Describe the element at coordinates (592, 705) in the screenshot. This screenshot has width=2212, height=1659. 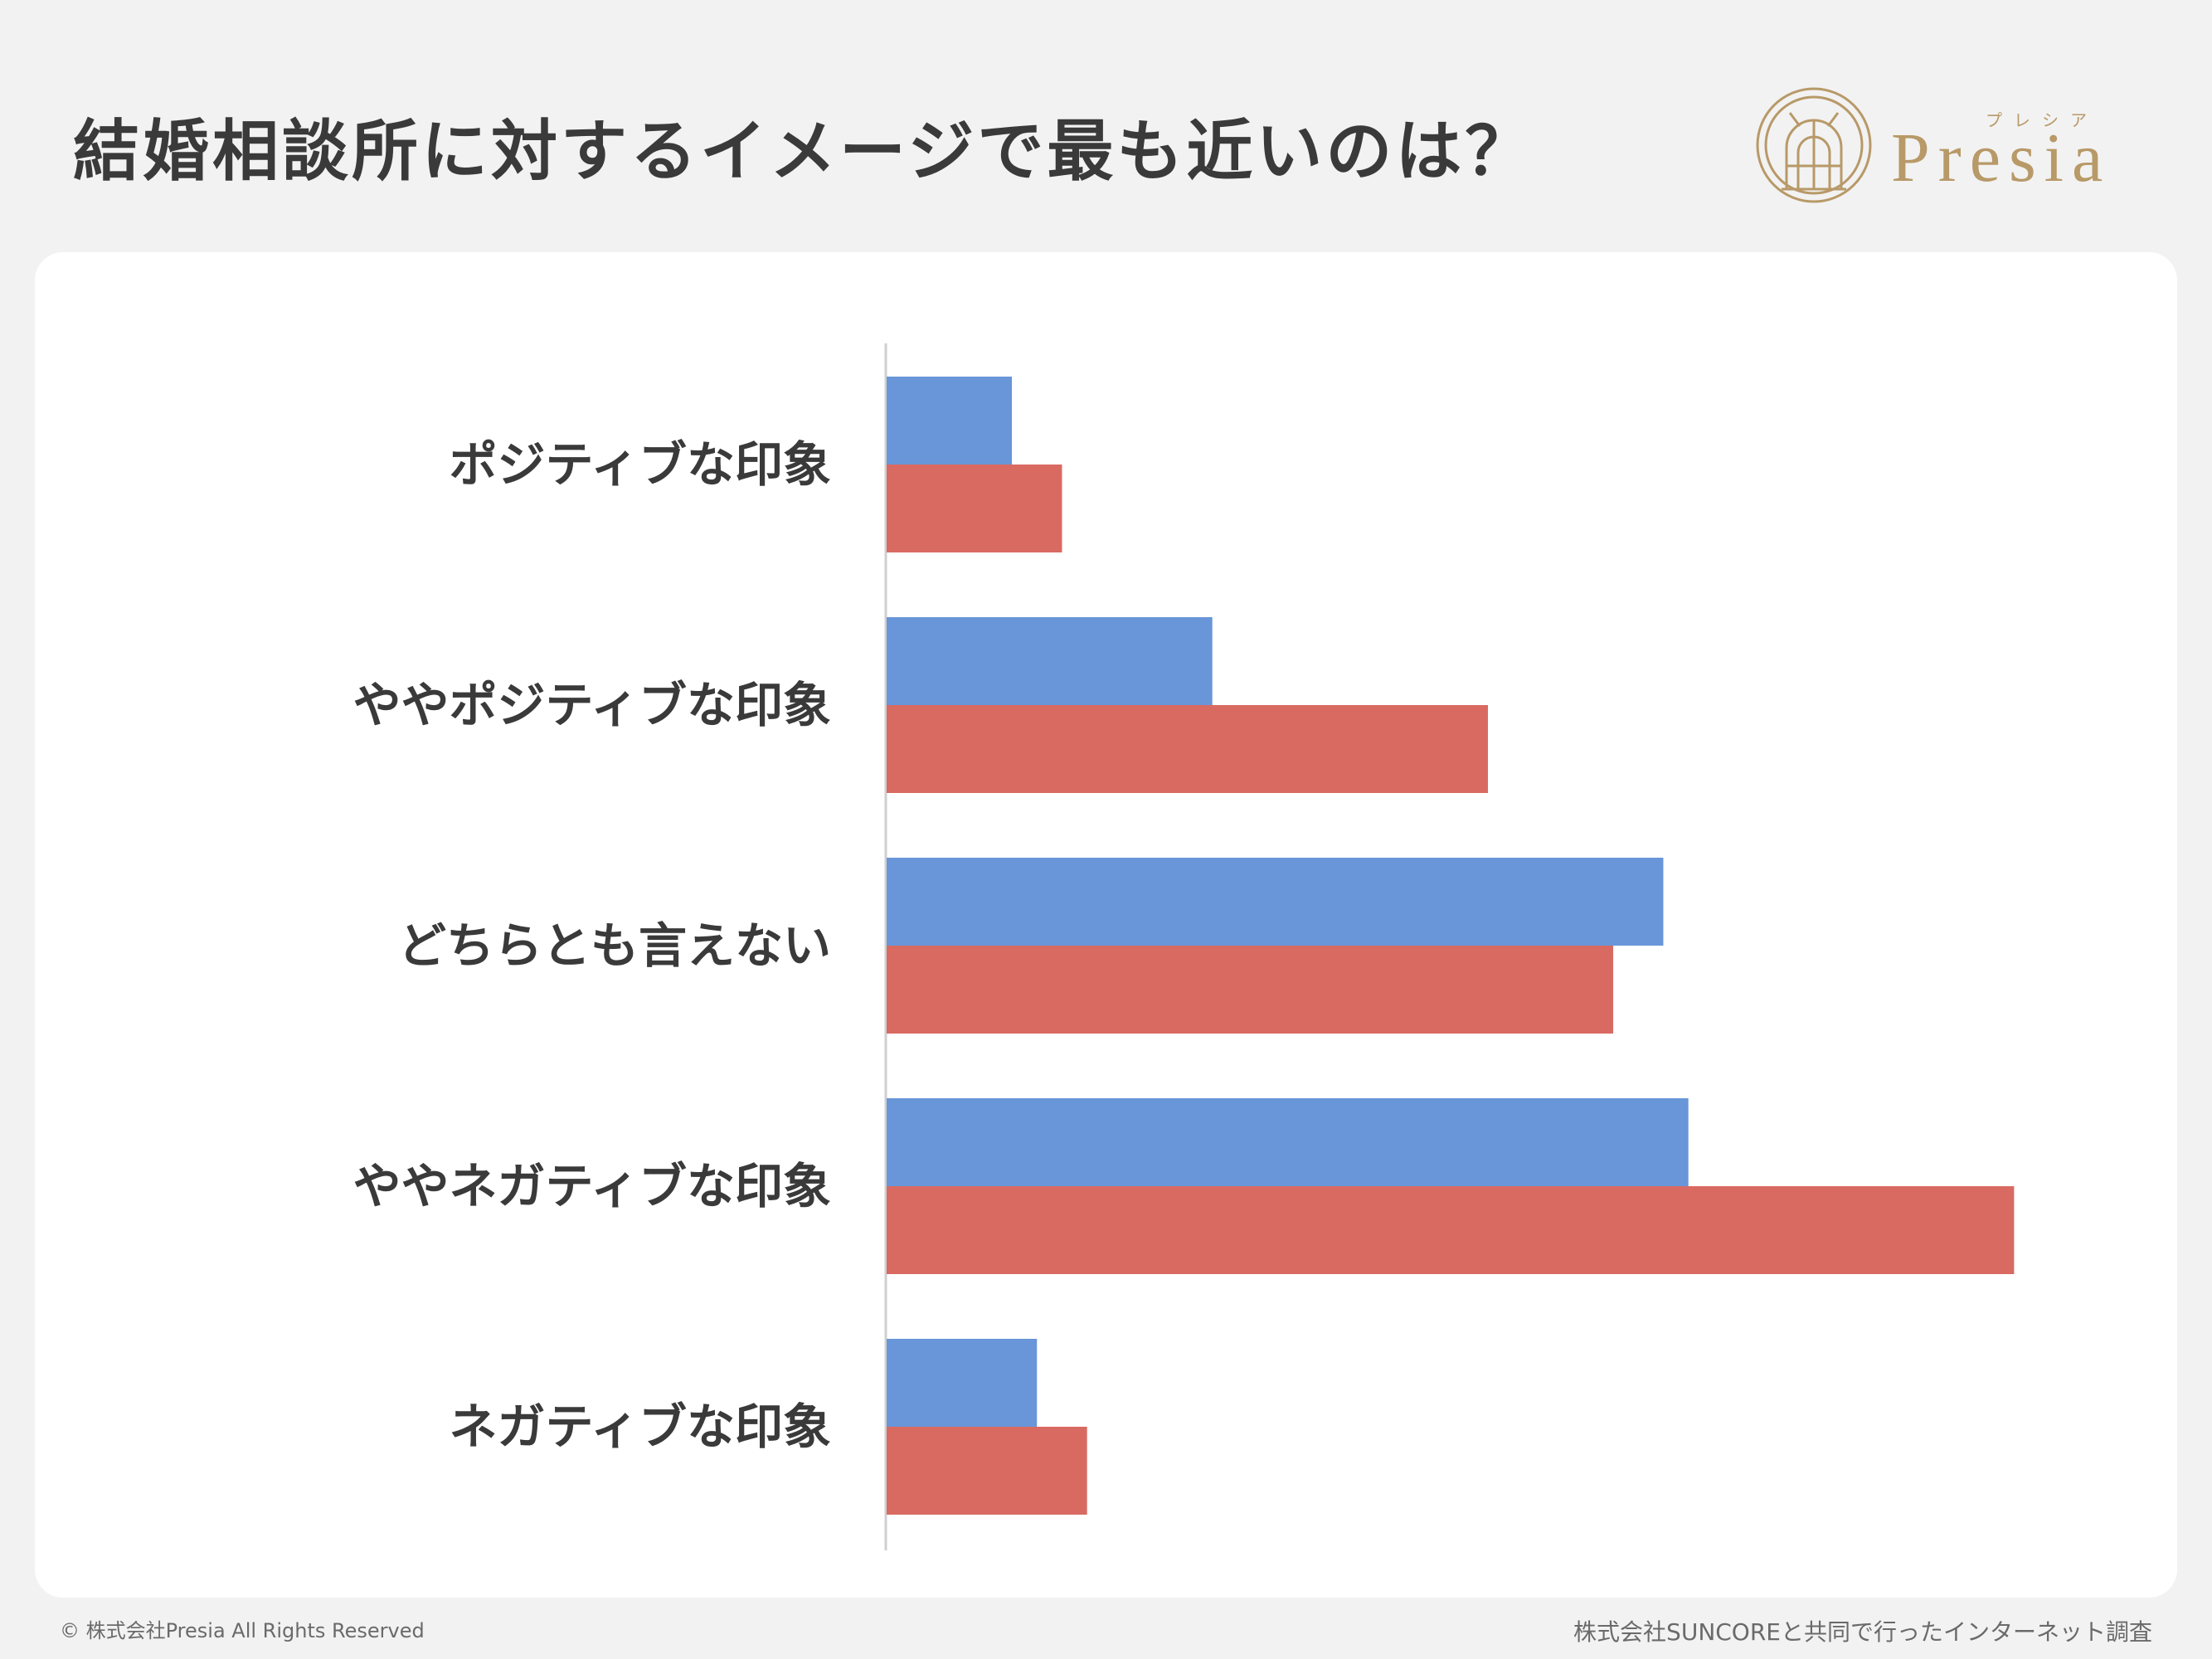
I see `category-label: ややポジティブな印象` at that location.